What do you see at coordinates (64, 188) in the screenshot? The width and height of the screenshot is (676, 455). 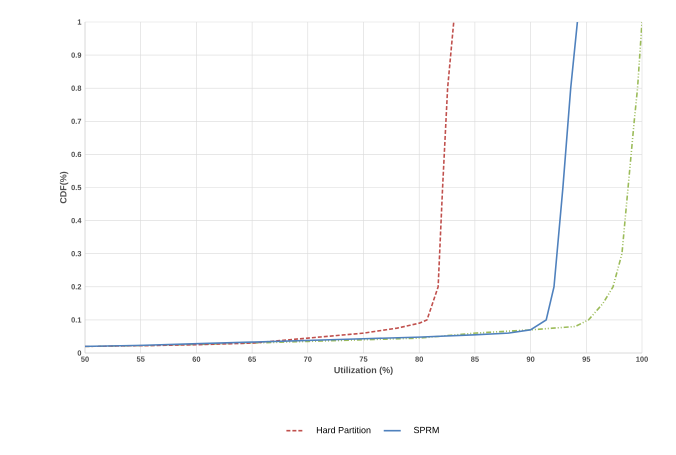 I see `y-axis-title: CDF(%)` at bounding box center [64, 188].